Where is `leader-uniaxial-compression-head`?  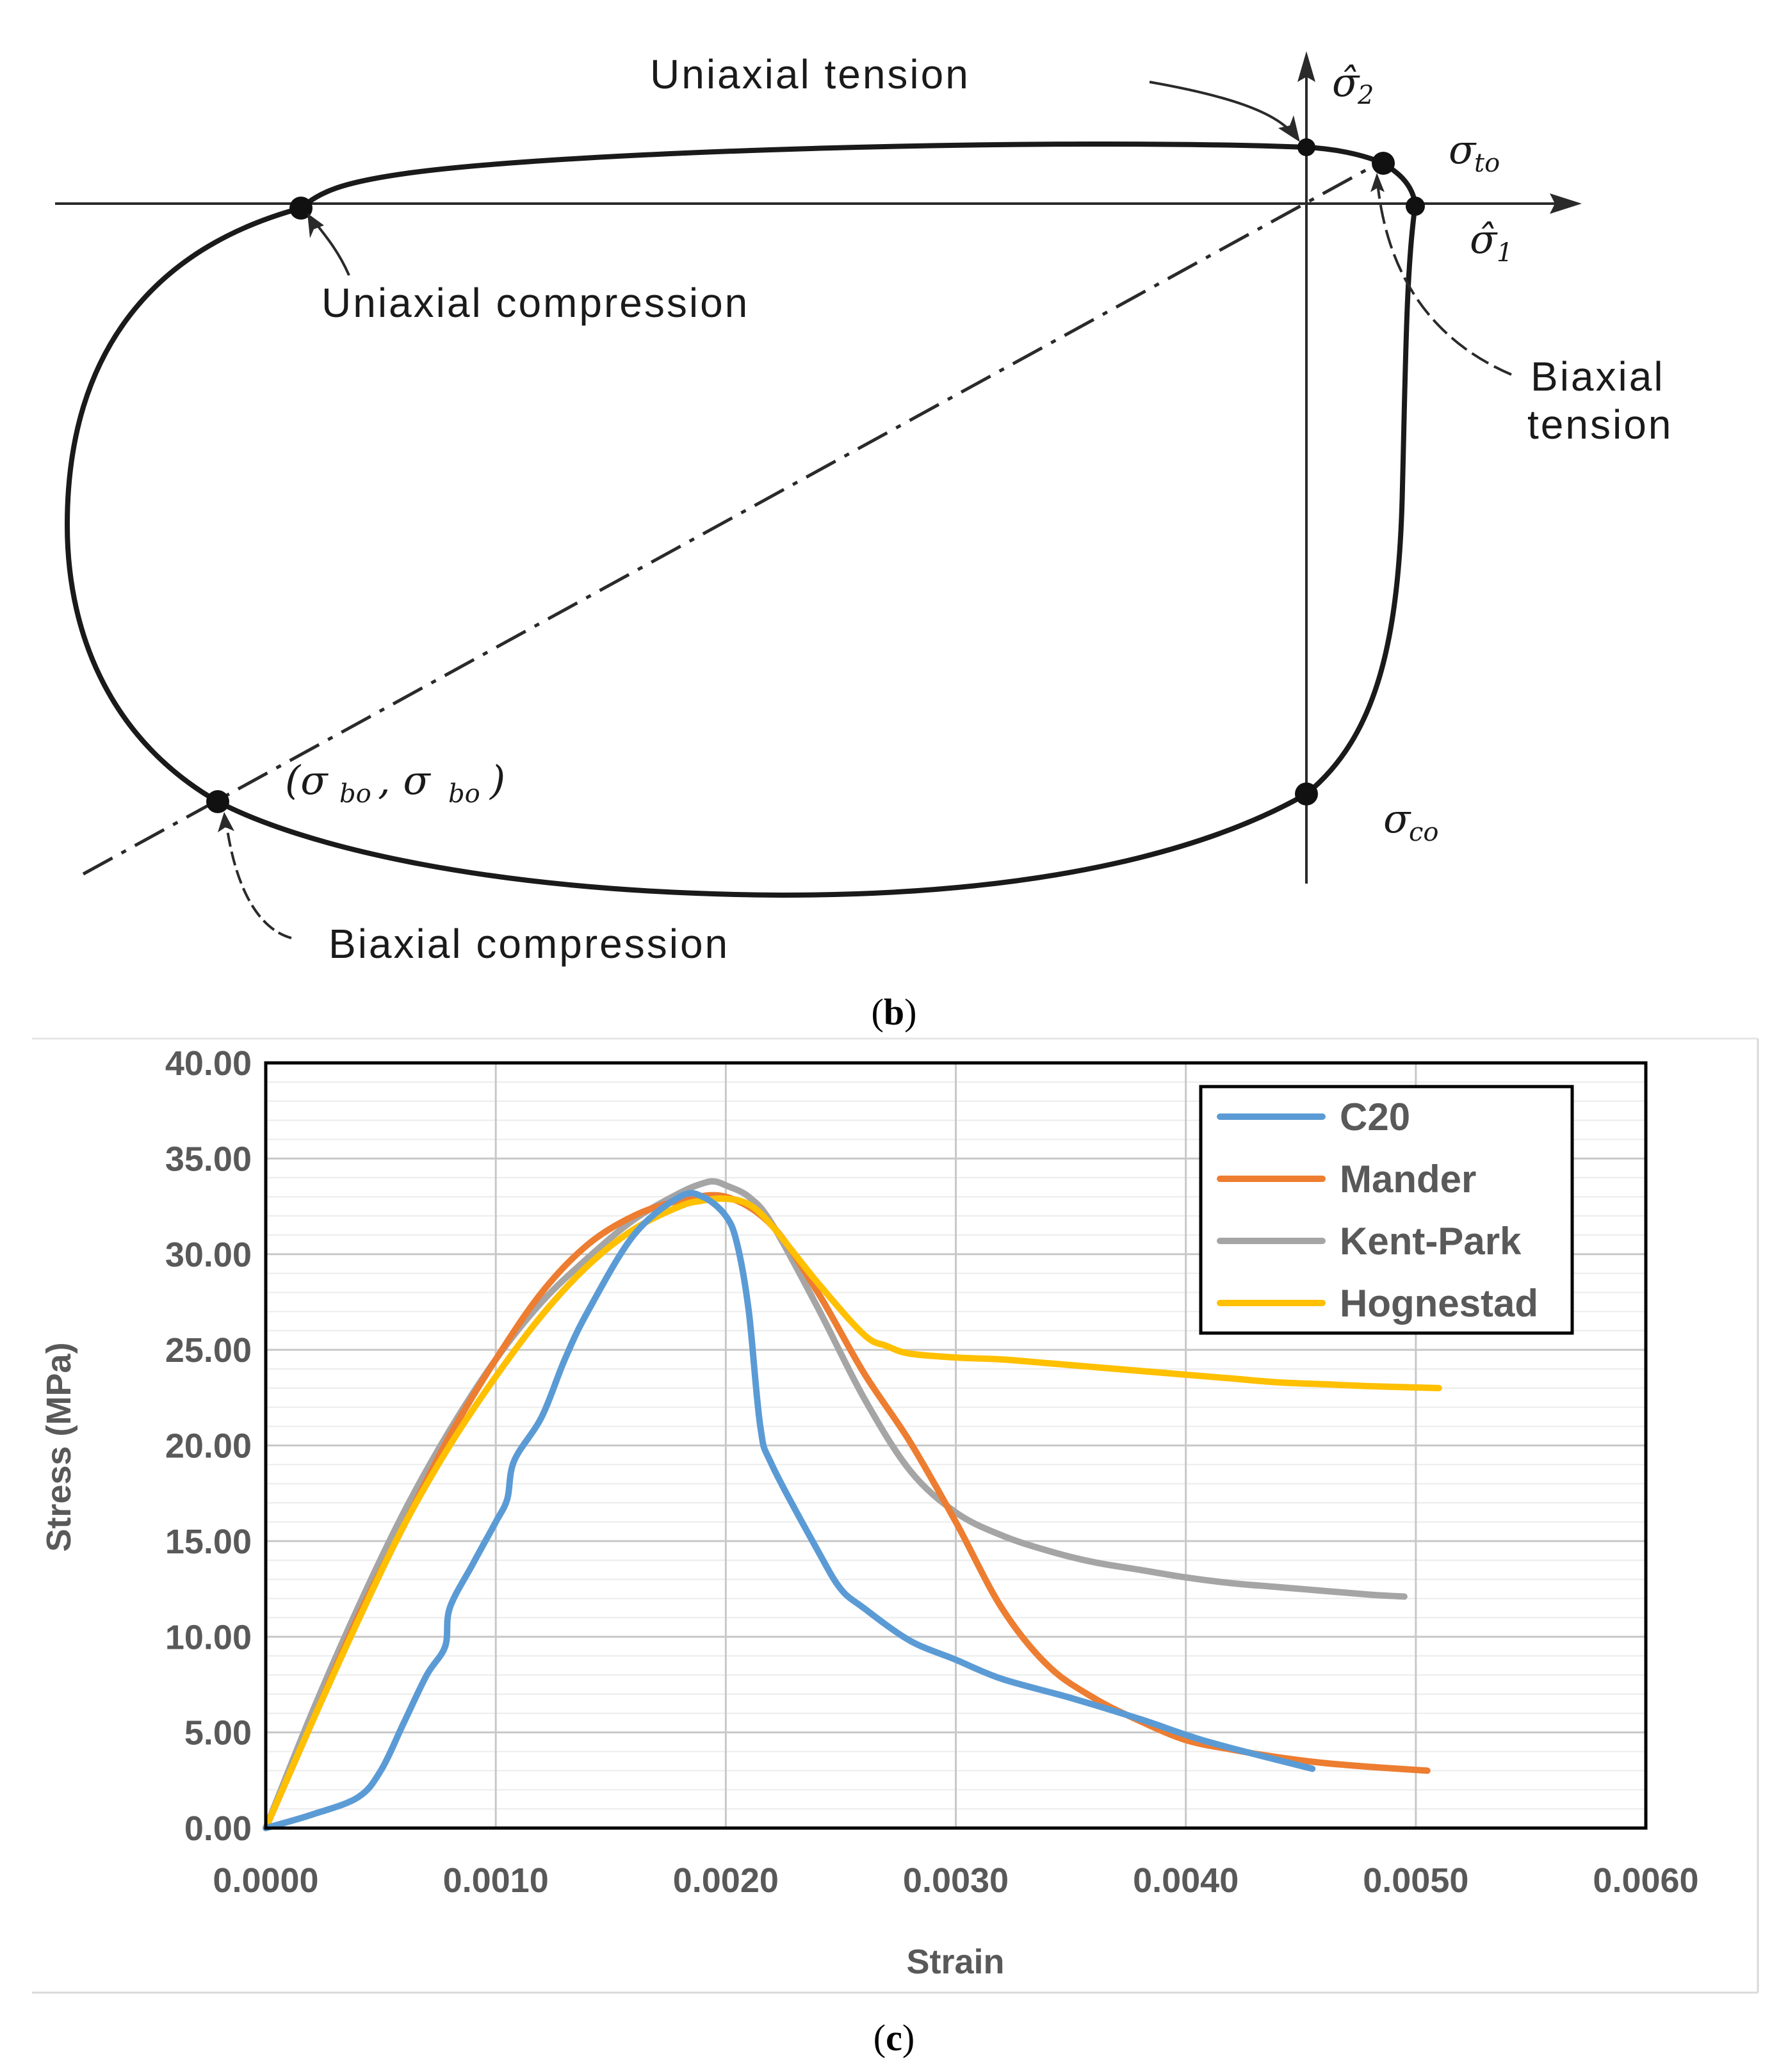 leader-uniaxial-compression-head is located at coordinates (316, 226).